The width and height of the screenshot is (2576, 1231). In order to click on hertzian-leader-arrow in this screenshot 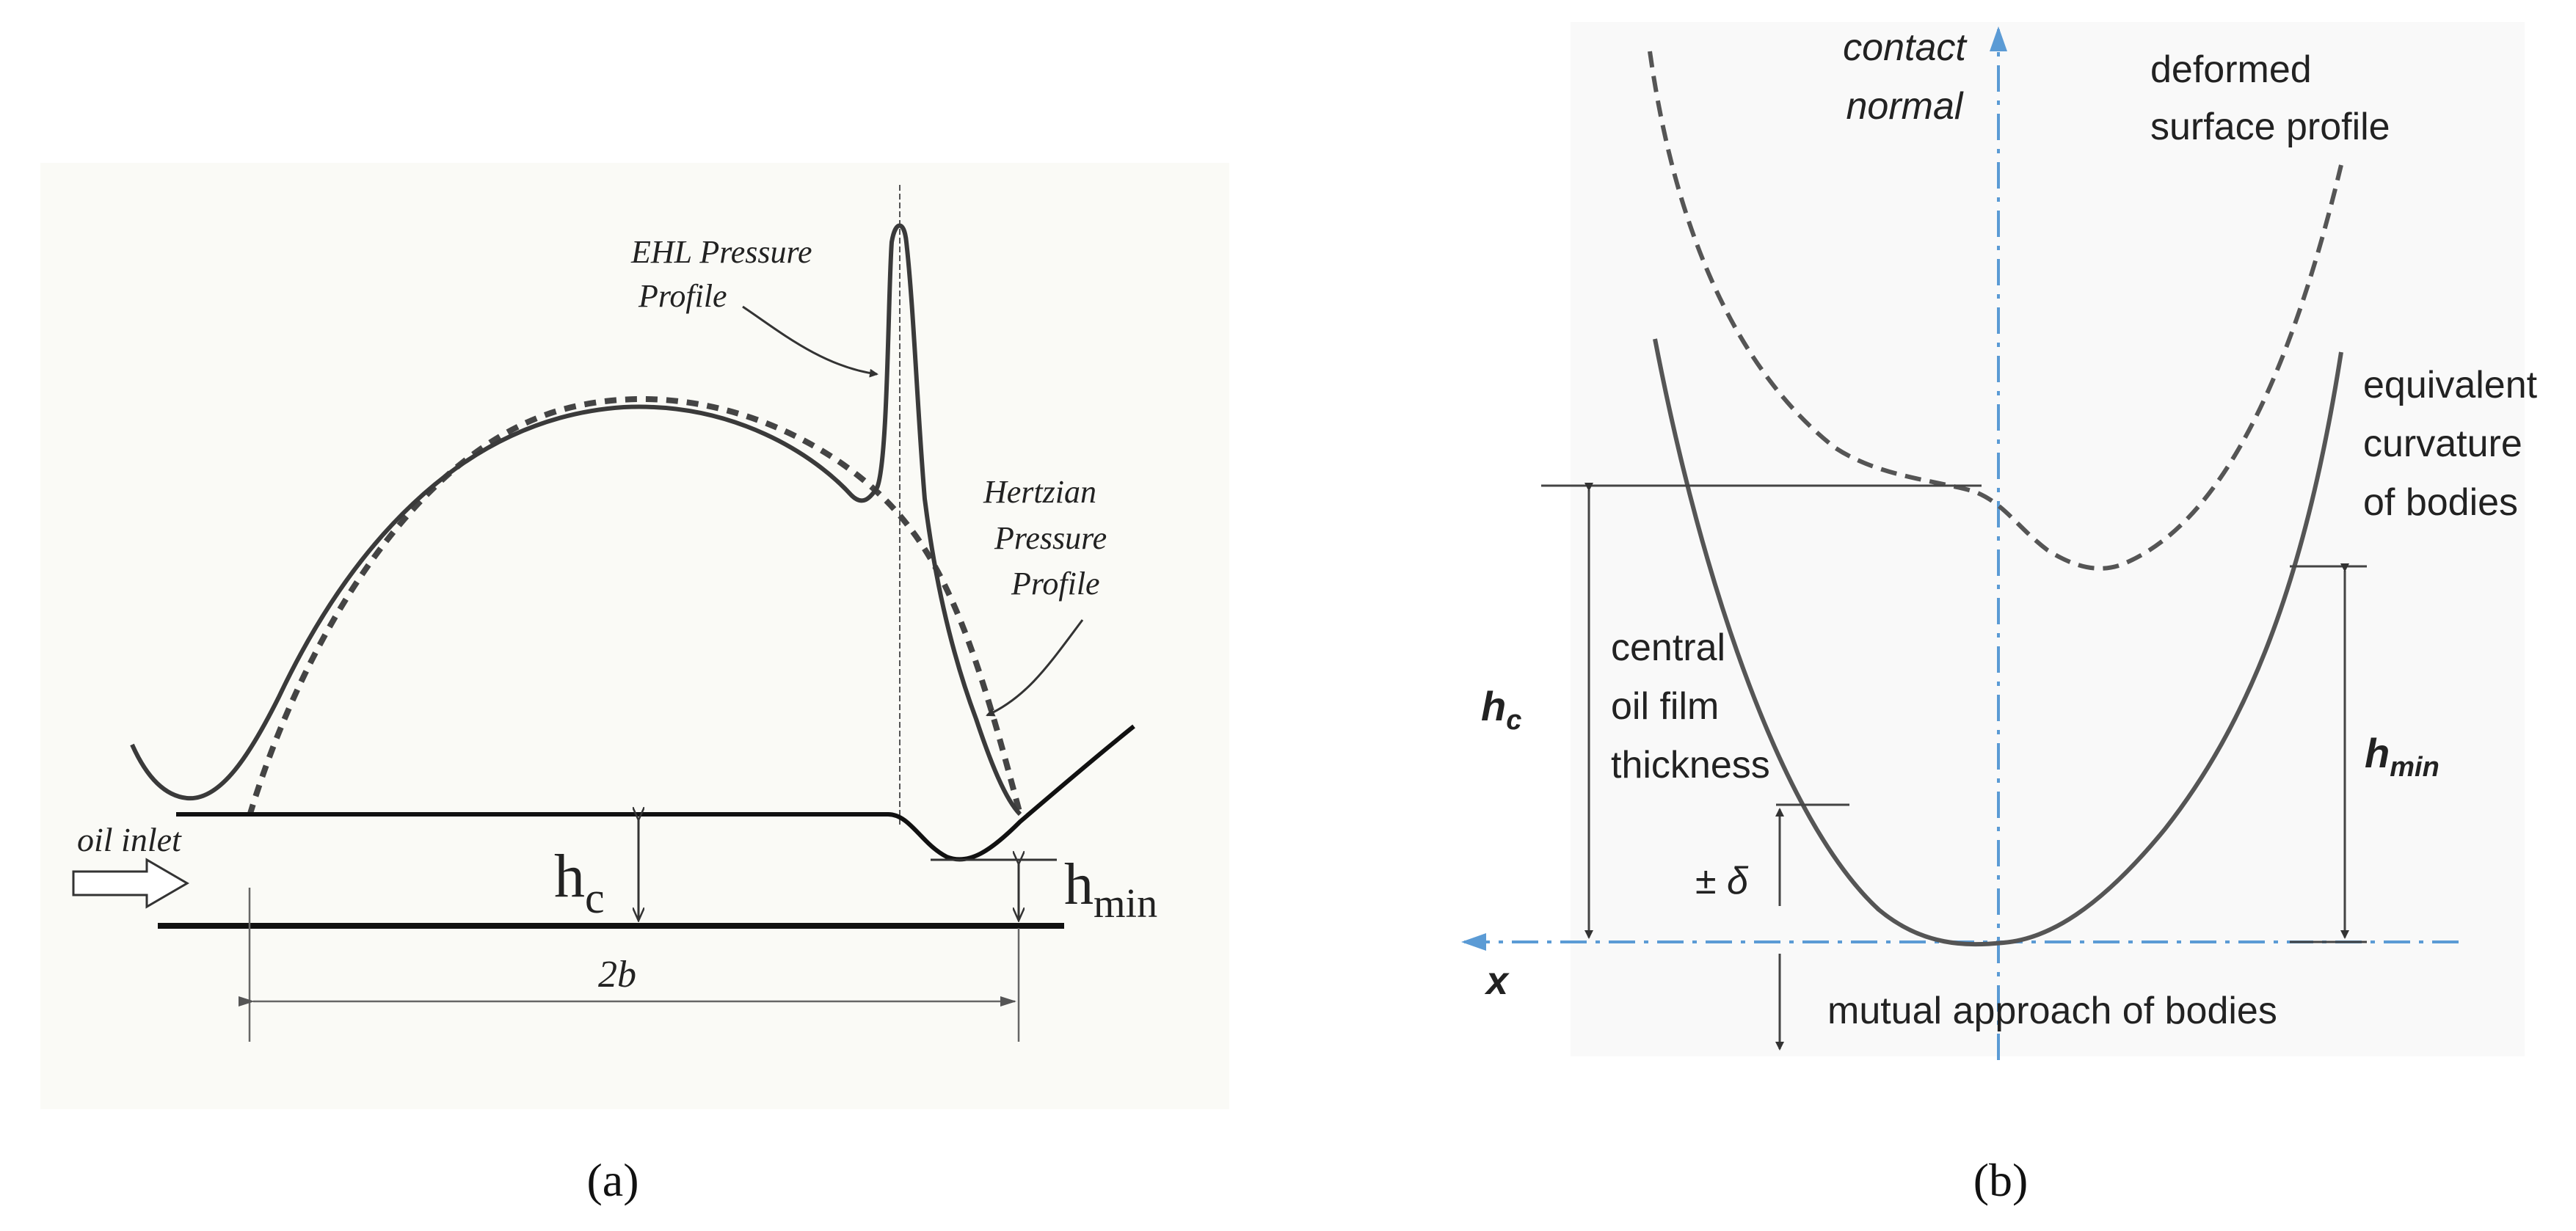, I will do `click(1035, 668)`.